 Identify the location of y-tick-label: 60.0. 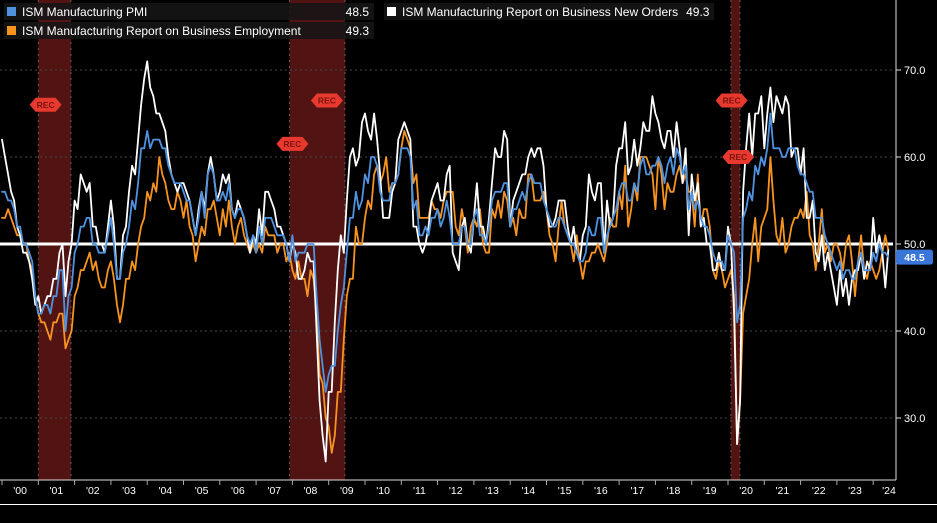
(914, 158).